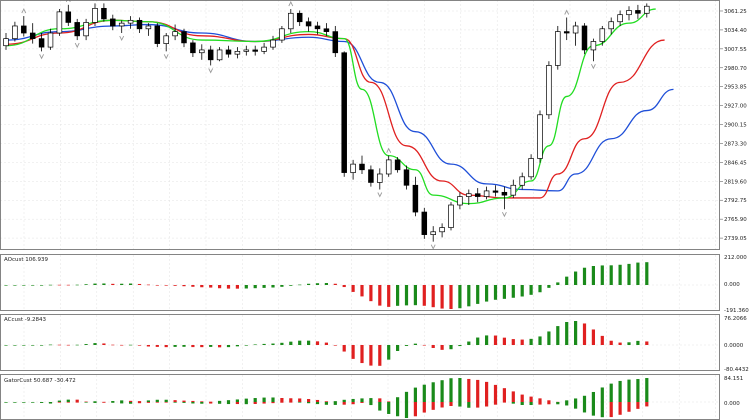 This screenshot has width=752, height=420. What do you see at coordinates (326, 343) in the screenshot?
I see `ac-histogram` at bounding box center [326, 343].